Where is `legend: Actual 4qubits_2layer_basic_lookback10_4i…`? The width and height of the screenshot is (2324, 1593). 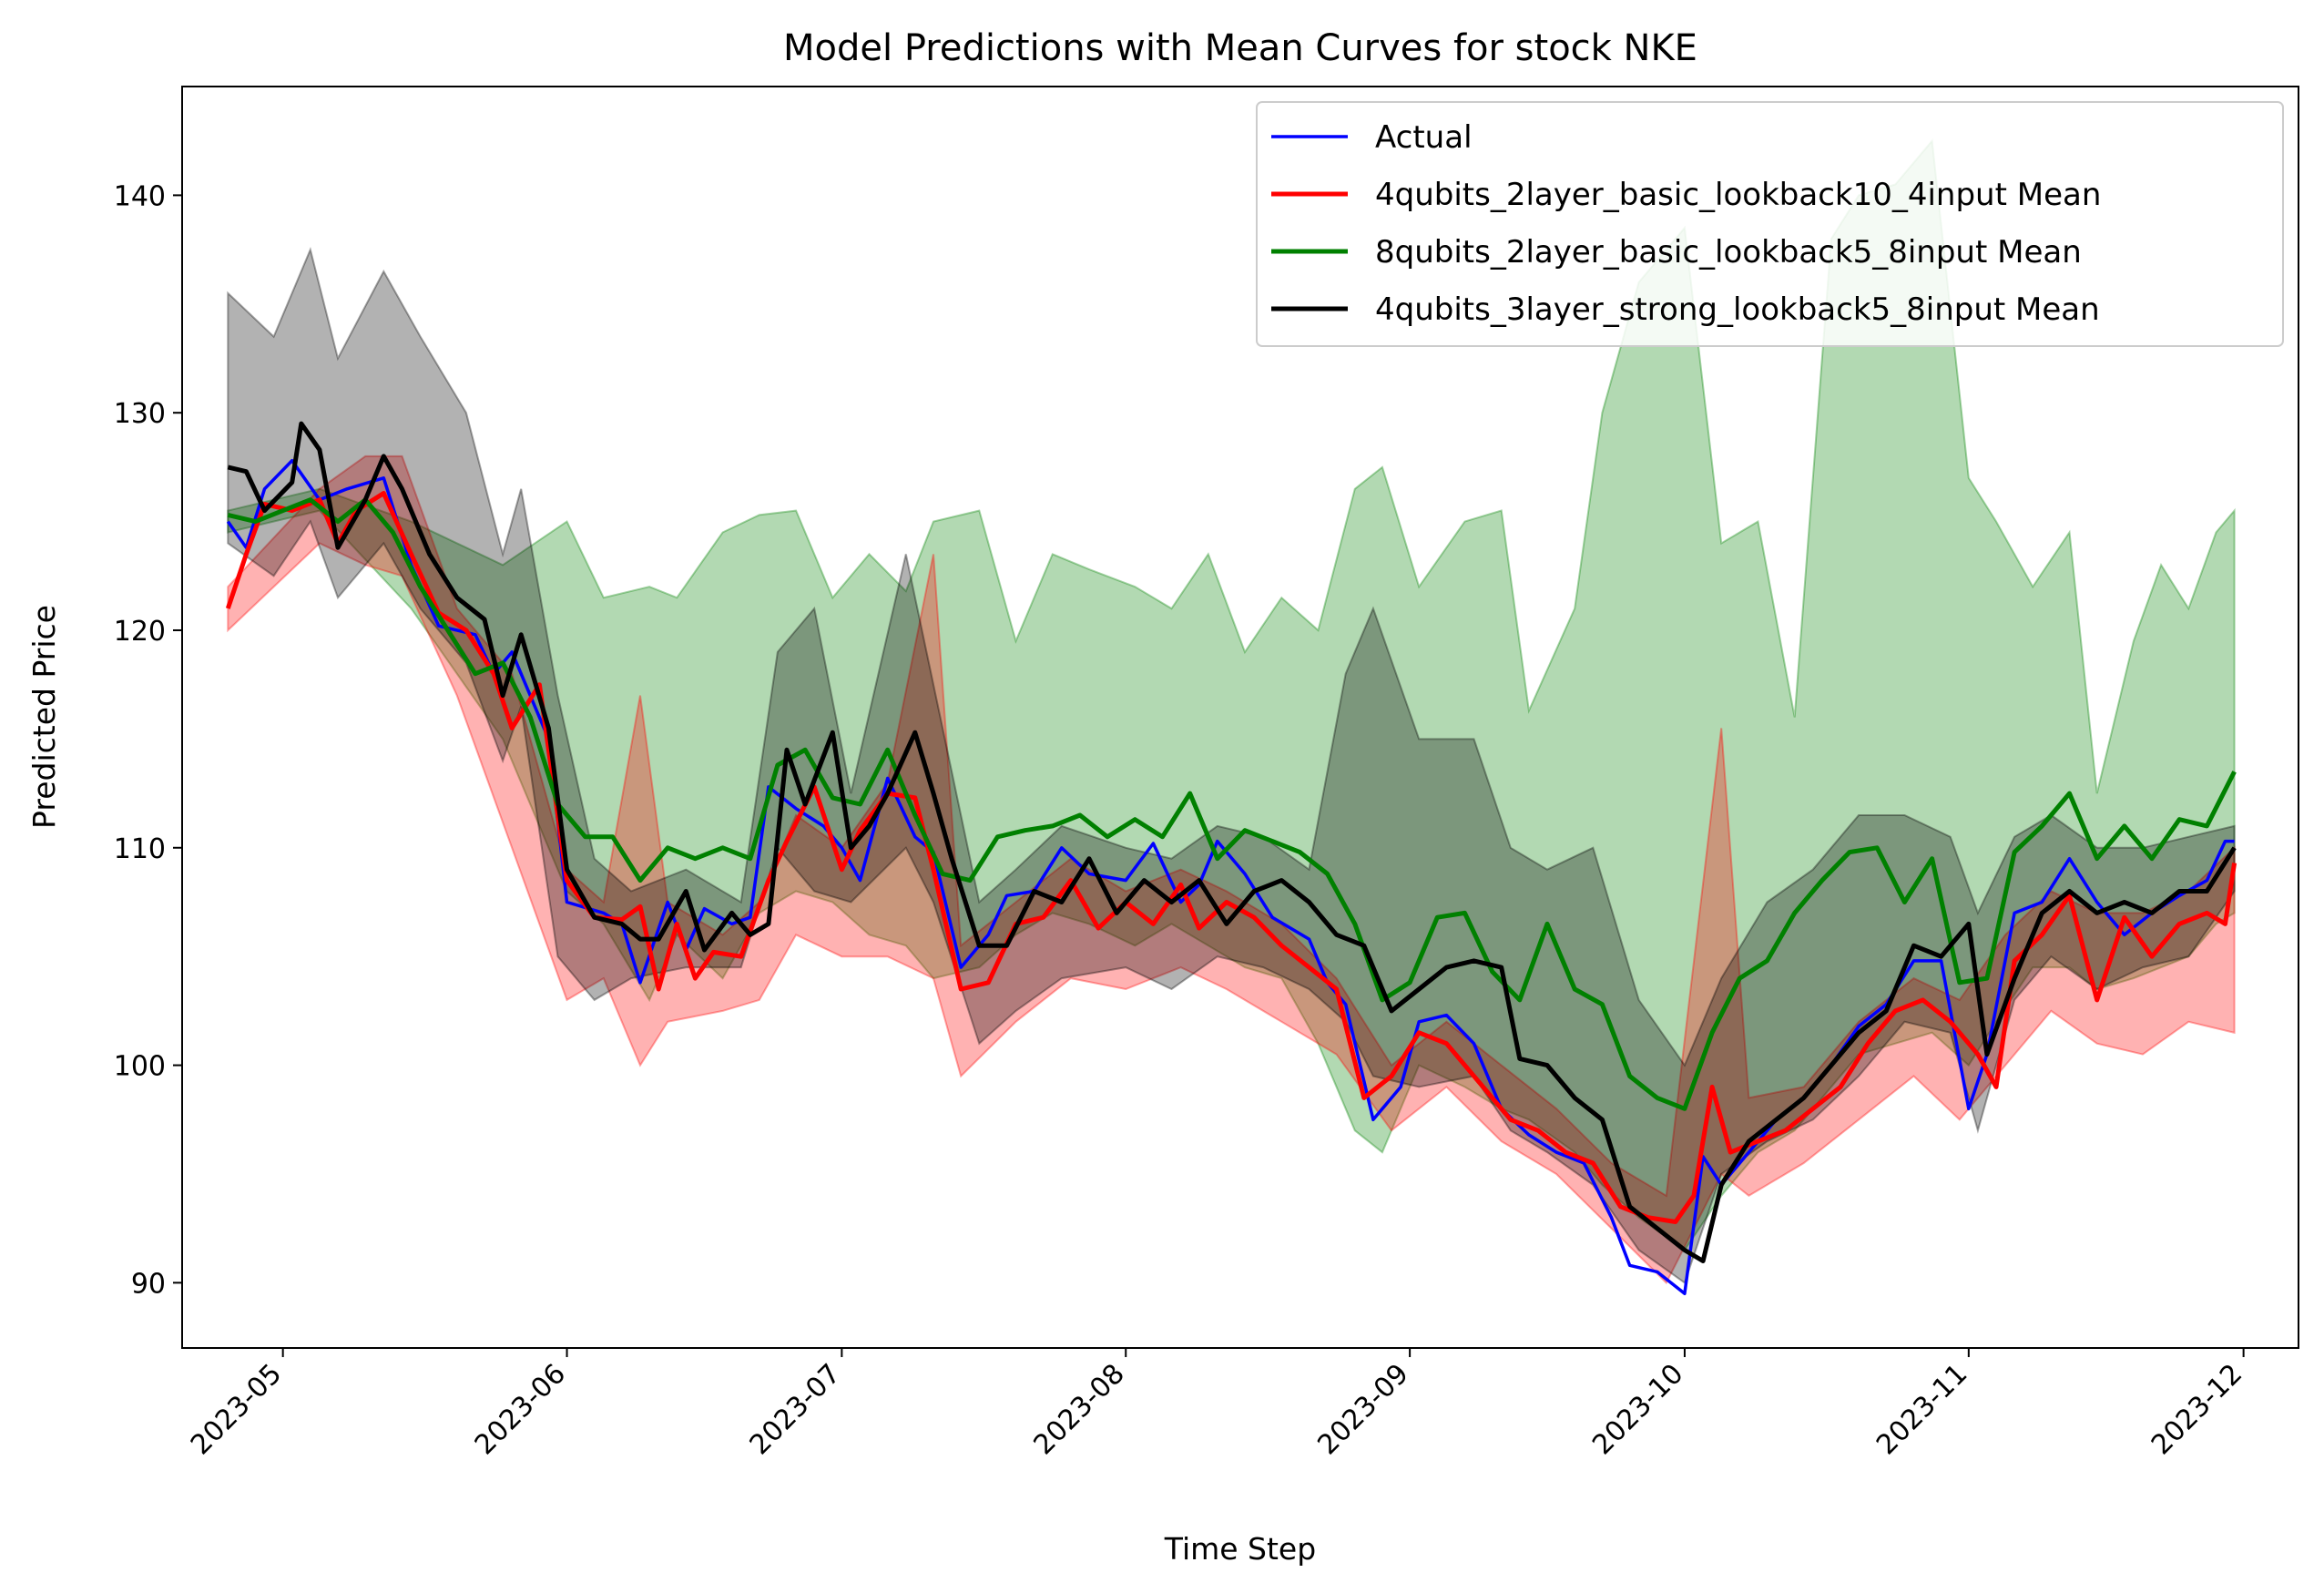 legend: Actual 4qubits_2layer_basic_lookback10_4i… is located at coordinates (1770, 224).